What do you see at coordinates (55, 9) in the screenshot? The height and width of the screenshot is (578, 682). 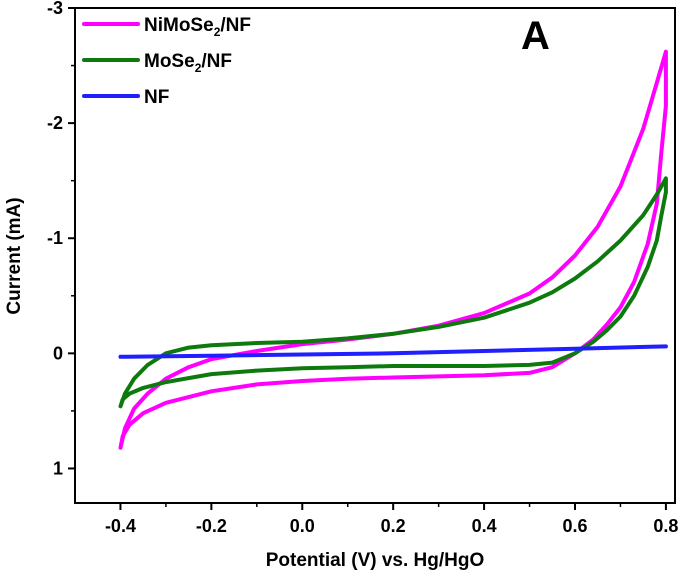 I see `y-tick-label: -3` at bounding box center [55, 9].